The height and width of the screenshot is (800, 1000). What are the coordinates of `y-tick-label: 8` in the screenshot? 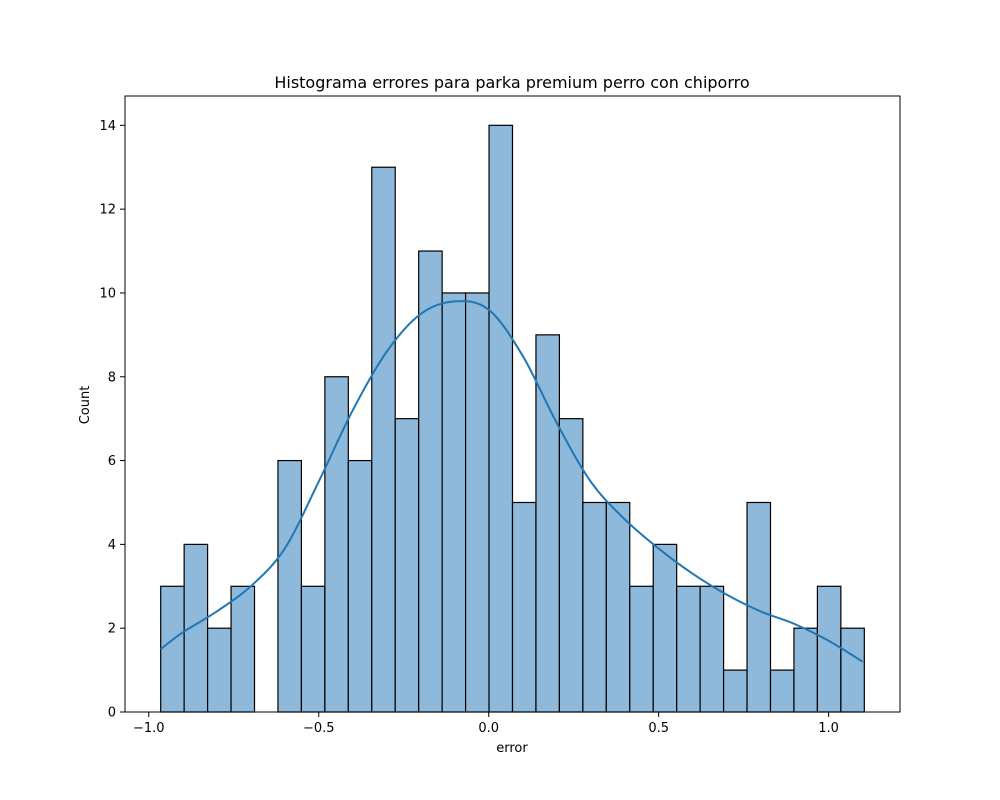 It's located at (112, 377).